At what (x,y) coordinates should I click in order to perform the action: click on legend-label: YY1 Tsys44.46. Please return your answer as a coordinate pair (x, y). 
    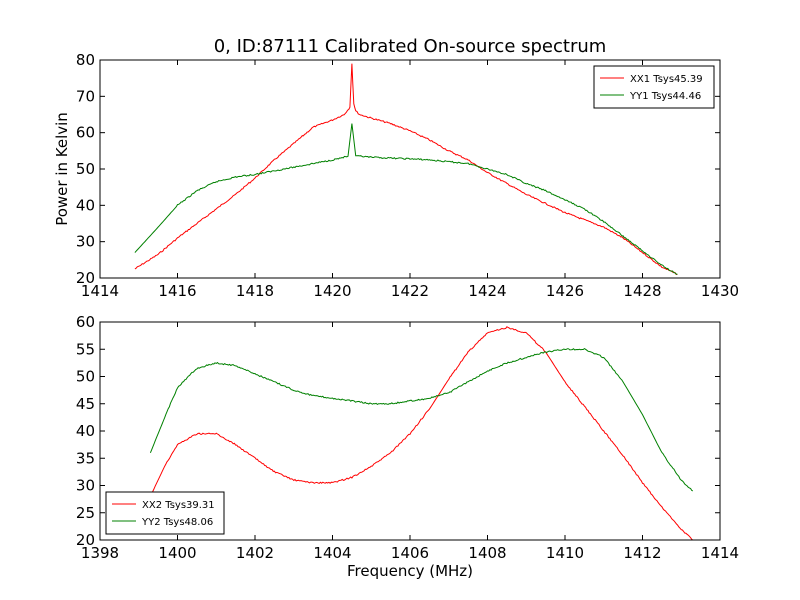
    Looking at the image, I should click on (665, 96).